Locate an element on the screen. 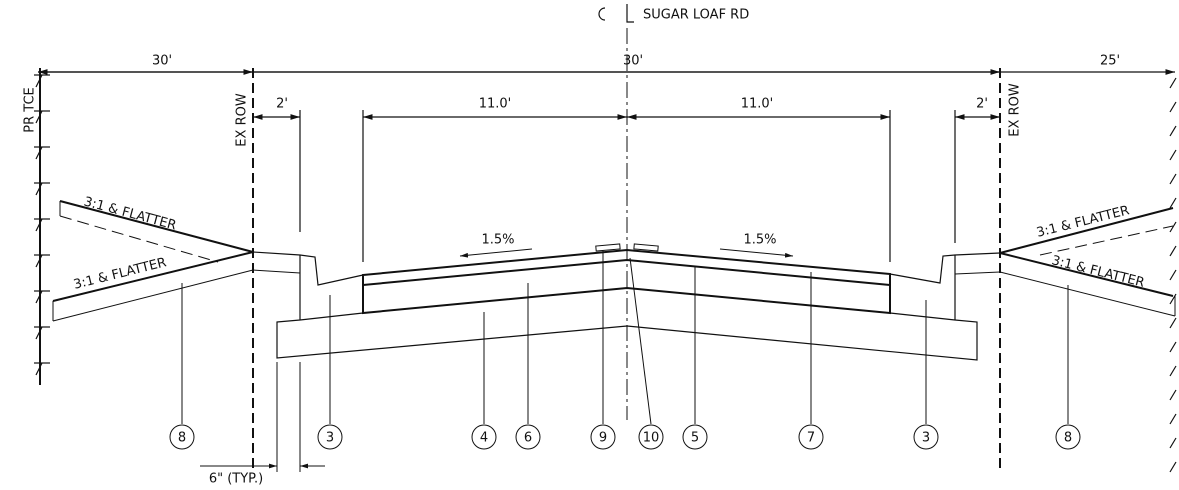 Image resolution: width=1179 pixels, height=490 pixels. leader is located at coordinates (640, 341).